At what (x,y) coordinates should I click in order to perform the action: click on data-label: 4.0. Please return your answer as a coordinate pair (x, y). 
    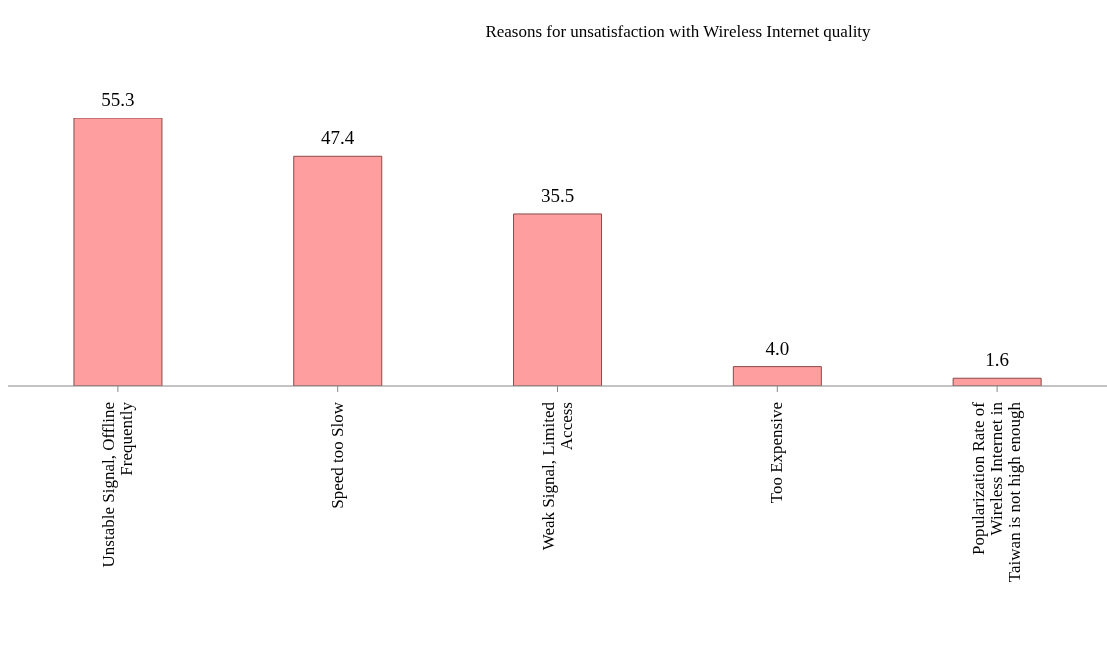
    Looking at the image, I should click on (777, 348).